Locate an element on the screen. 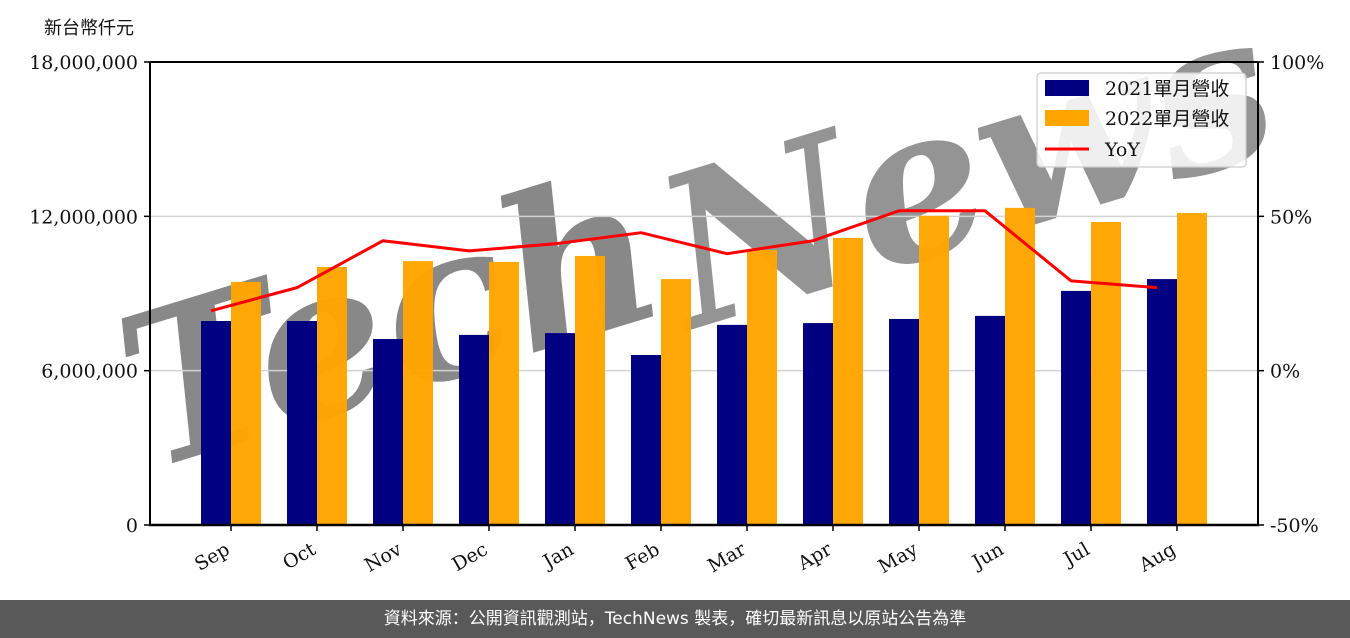  y2-tick-label: 50% is located at coordinates (1291, 217).